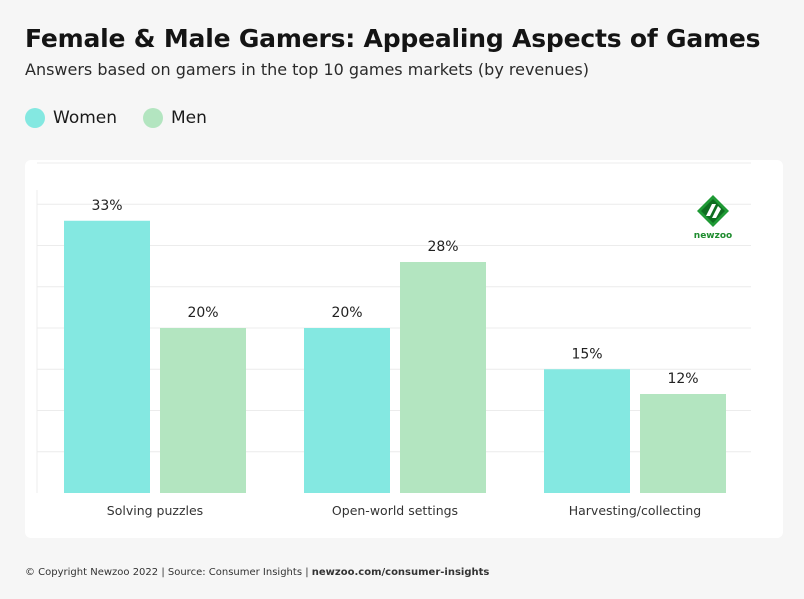 The height and width of the screenshot is (599, 804). Describe the element at coordinates (189, 118) in the screenshot. I see `legend-label-men: Men` at that location.